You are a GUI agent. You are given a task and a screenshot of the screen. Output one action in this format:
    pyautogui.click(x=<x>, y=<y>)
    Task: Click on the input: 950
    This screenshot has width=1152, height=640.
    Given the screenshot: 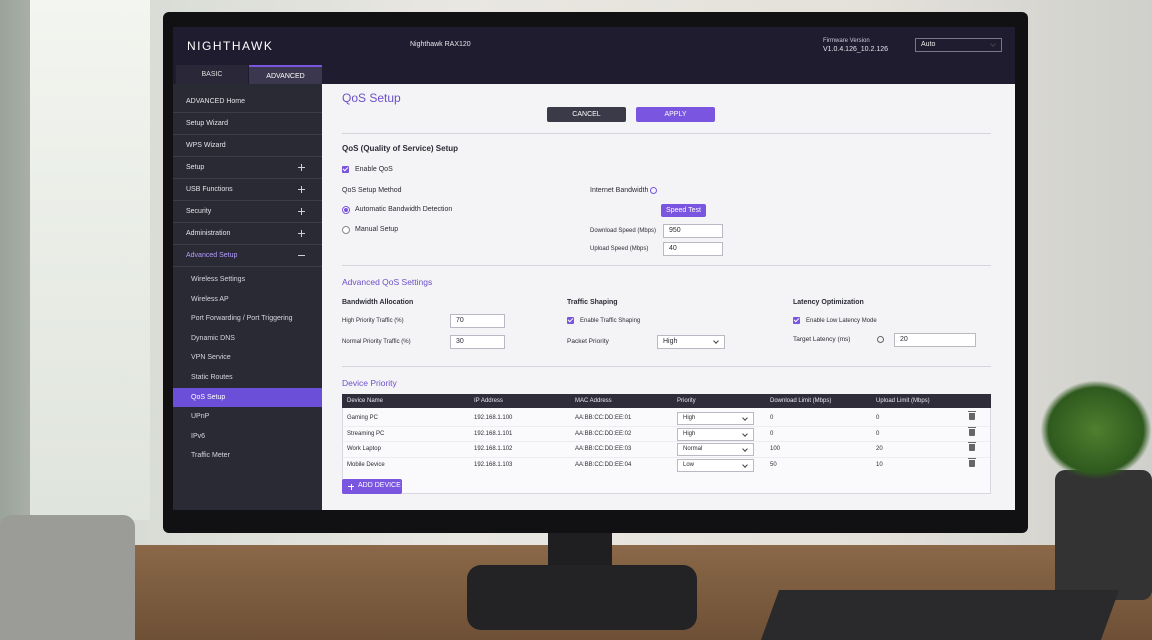 What is the action you would take?
    pyautogui.click(x=693, y=231)
    